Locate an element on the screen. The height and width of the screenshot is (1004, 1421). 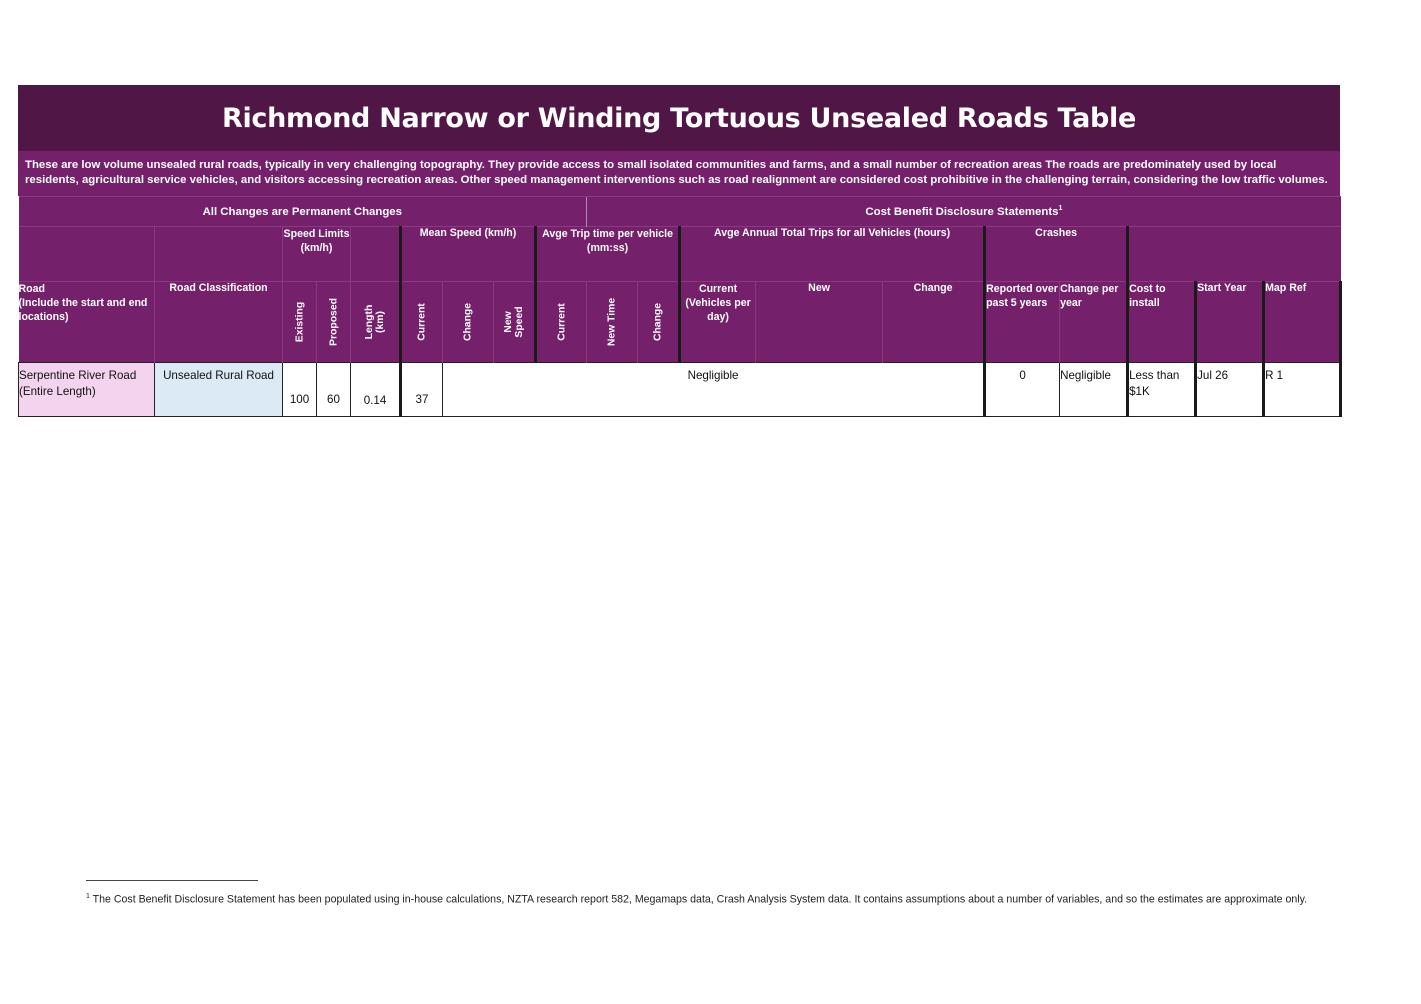
col-length-line2: (km) is located at coordinates (380, 322).